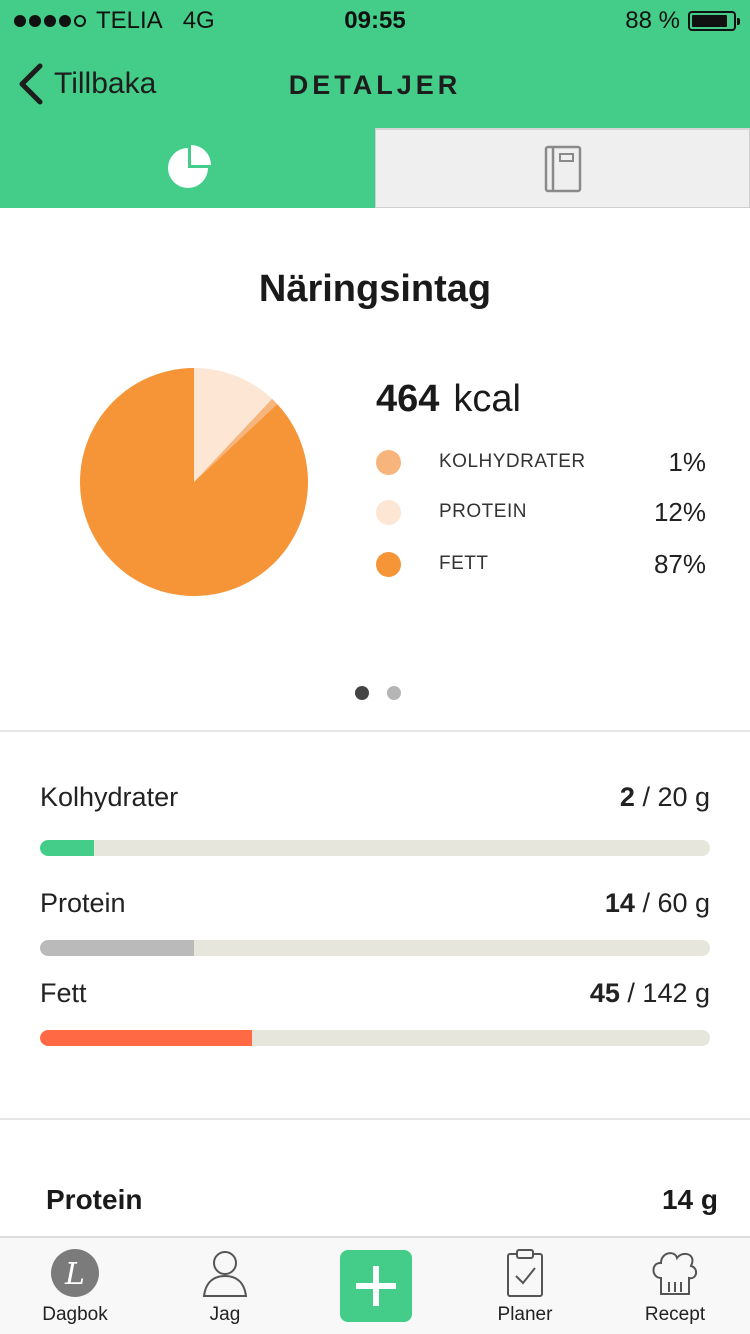  What do you see at coordinates (83, 903) in the screenshot?
I see `macro-name: Protein` at bounding box center [83, 903].